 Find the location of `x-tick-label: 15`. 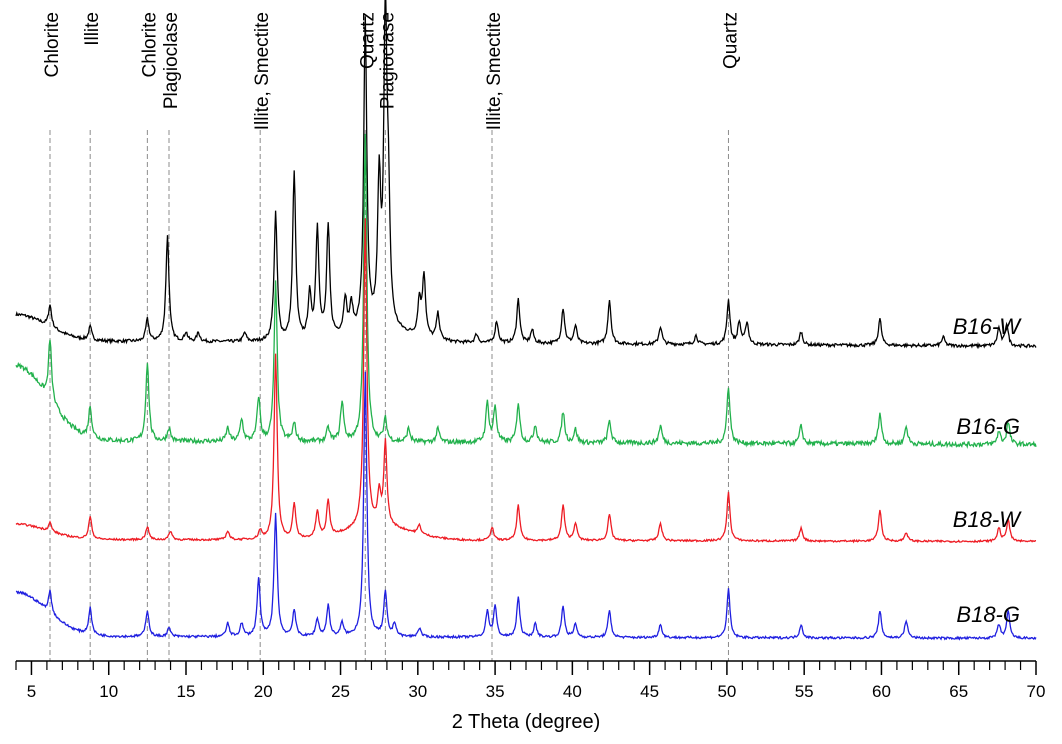

x-tick-label: 15 is located at coordinates (186, 691).